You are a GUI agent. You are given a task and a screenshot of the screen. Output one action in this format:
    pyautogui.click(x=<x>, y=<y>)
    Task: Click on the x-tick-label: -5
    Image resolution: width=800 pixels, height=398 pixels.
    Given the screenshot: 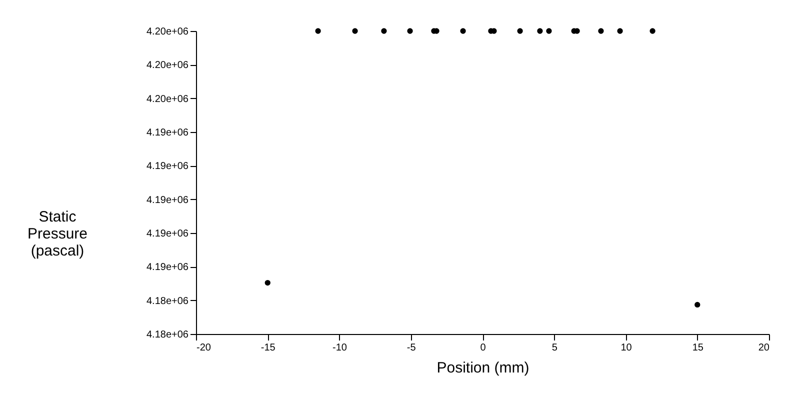 What is the action you would take?
    pyautogui.click(x=411, y=348)
    